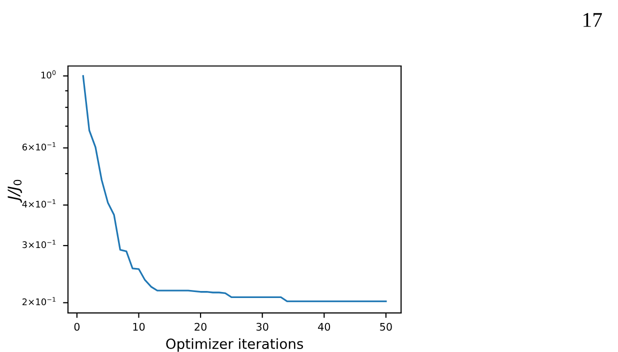 The width and height of the screenshot is (618, 352). What do you see at coordinates (15, 191) in the screenshot?
I see `y-axis-title: J/J$_{0}$` at bounding box center [15, 191].